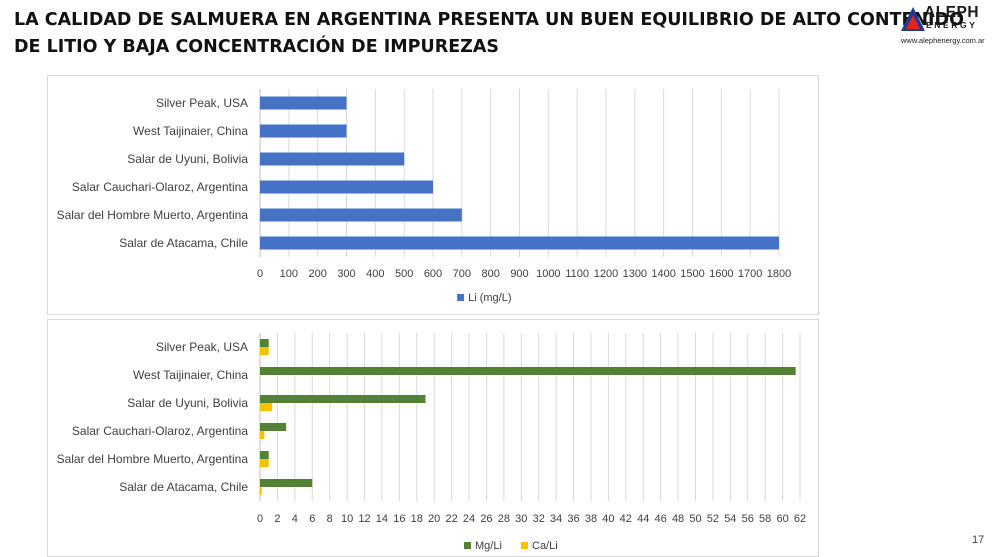 This screenshot has width=1000, height=557. What do you see at coordinates (264, 463) in the screenshot?
I see `bar-ca-li-salar-del-hombre-muerto-argentina` at bounding box center [264, 463].